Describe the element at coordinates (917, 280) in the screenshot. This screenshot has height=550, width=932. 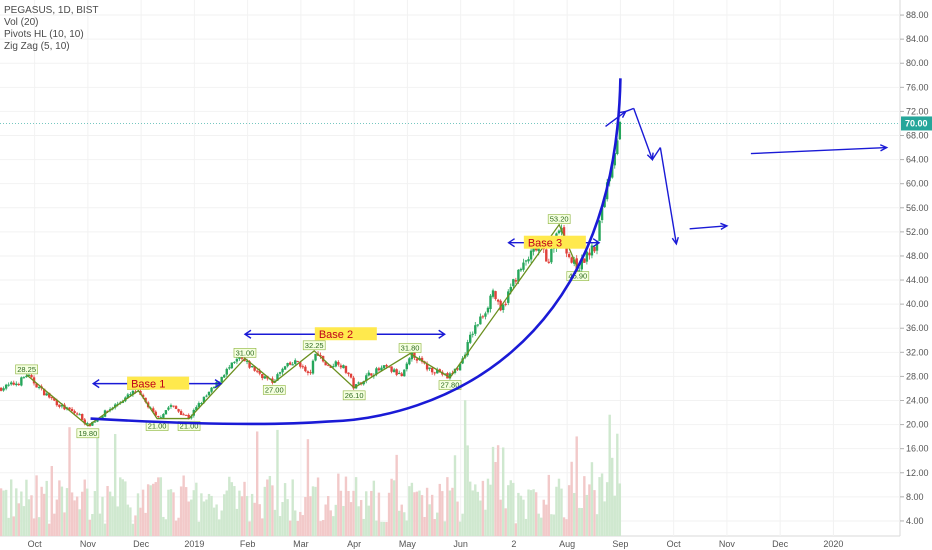
I see `price-tick-label: 44.00` at that location.